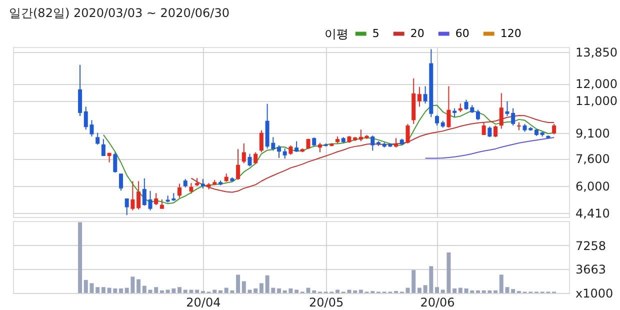 The image size is (620, 310). What do you see at coordinates (511, 33) in the screenshot?
I see `legend-label: 120` at bounding box center [511, 33].